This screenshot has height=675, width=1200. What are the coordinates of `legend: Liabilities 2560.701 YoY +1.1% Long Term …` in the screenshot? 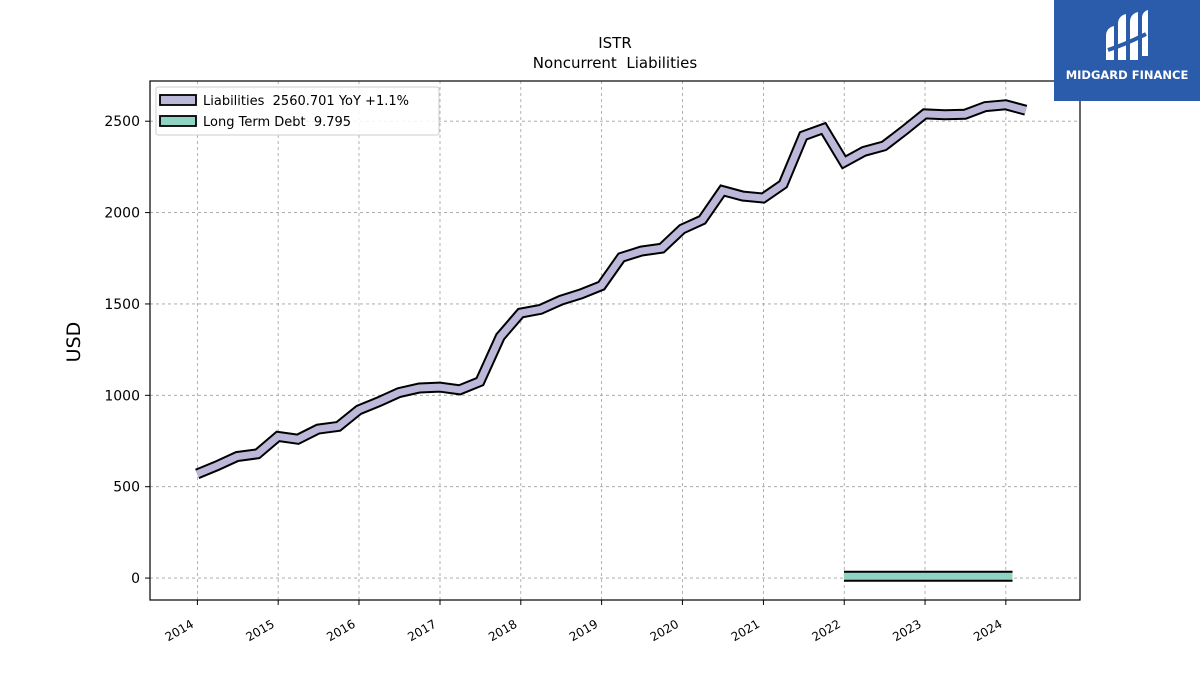 It's located at (297, 111).